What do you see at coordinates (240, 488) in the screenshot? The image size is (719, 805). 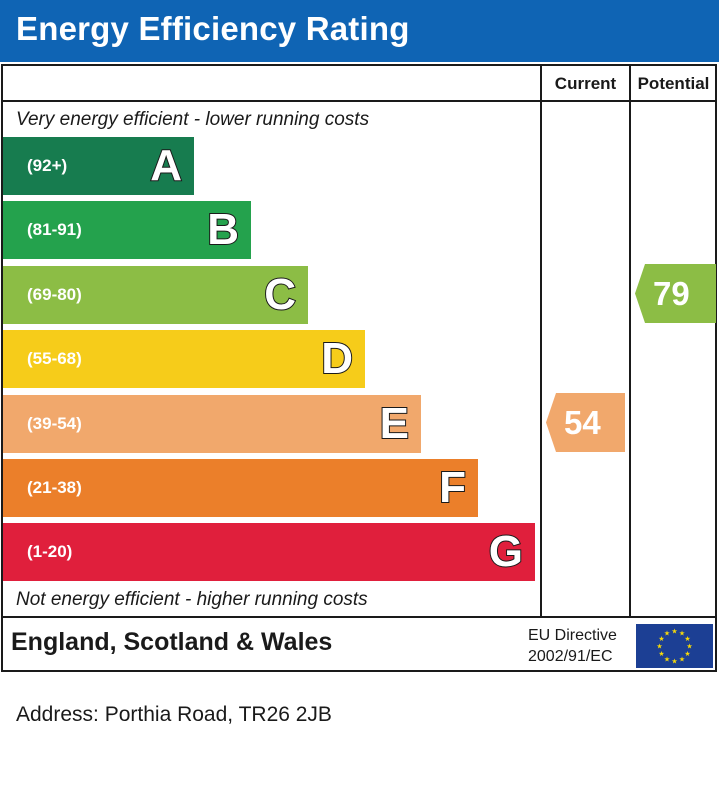 I see `band-f: (21-38) F` at bounding box center [240, 488].